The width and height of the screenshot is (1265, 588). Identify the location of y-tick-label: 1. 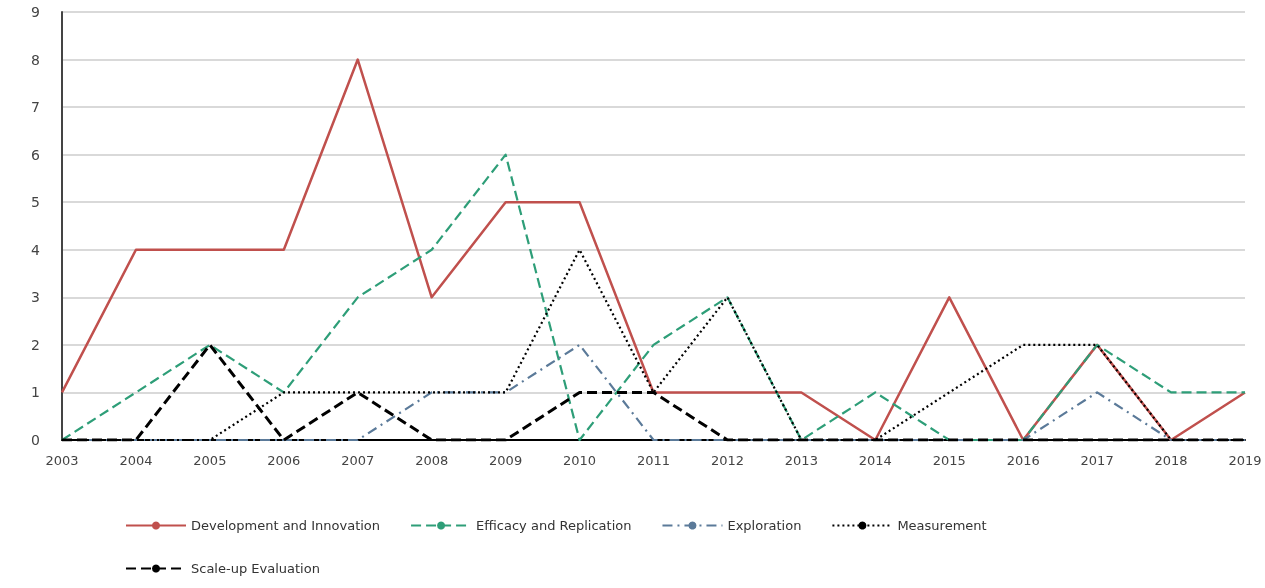
(35, 392).